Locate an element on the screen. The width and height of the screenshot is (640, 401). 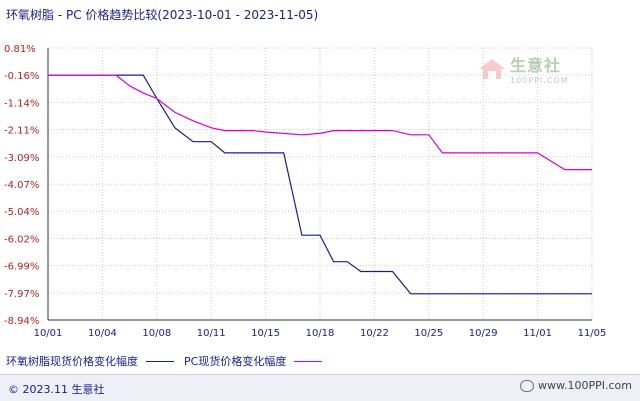
y-tick-label: -7.97% is located at coordinates (21, 294).